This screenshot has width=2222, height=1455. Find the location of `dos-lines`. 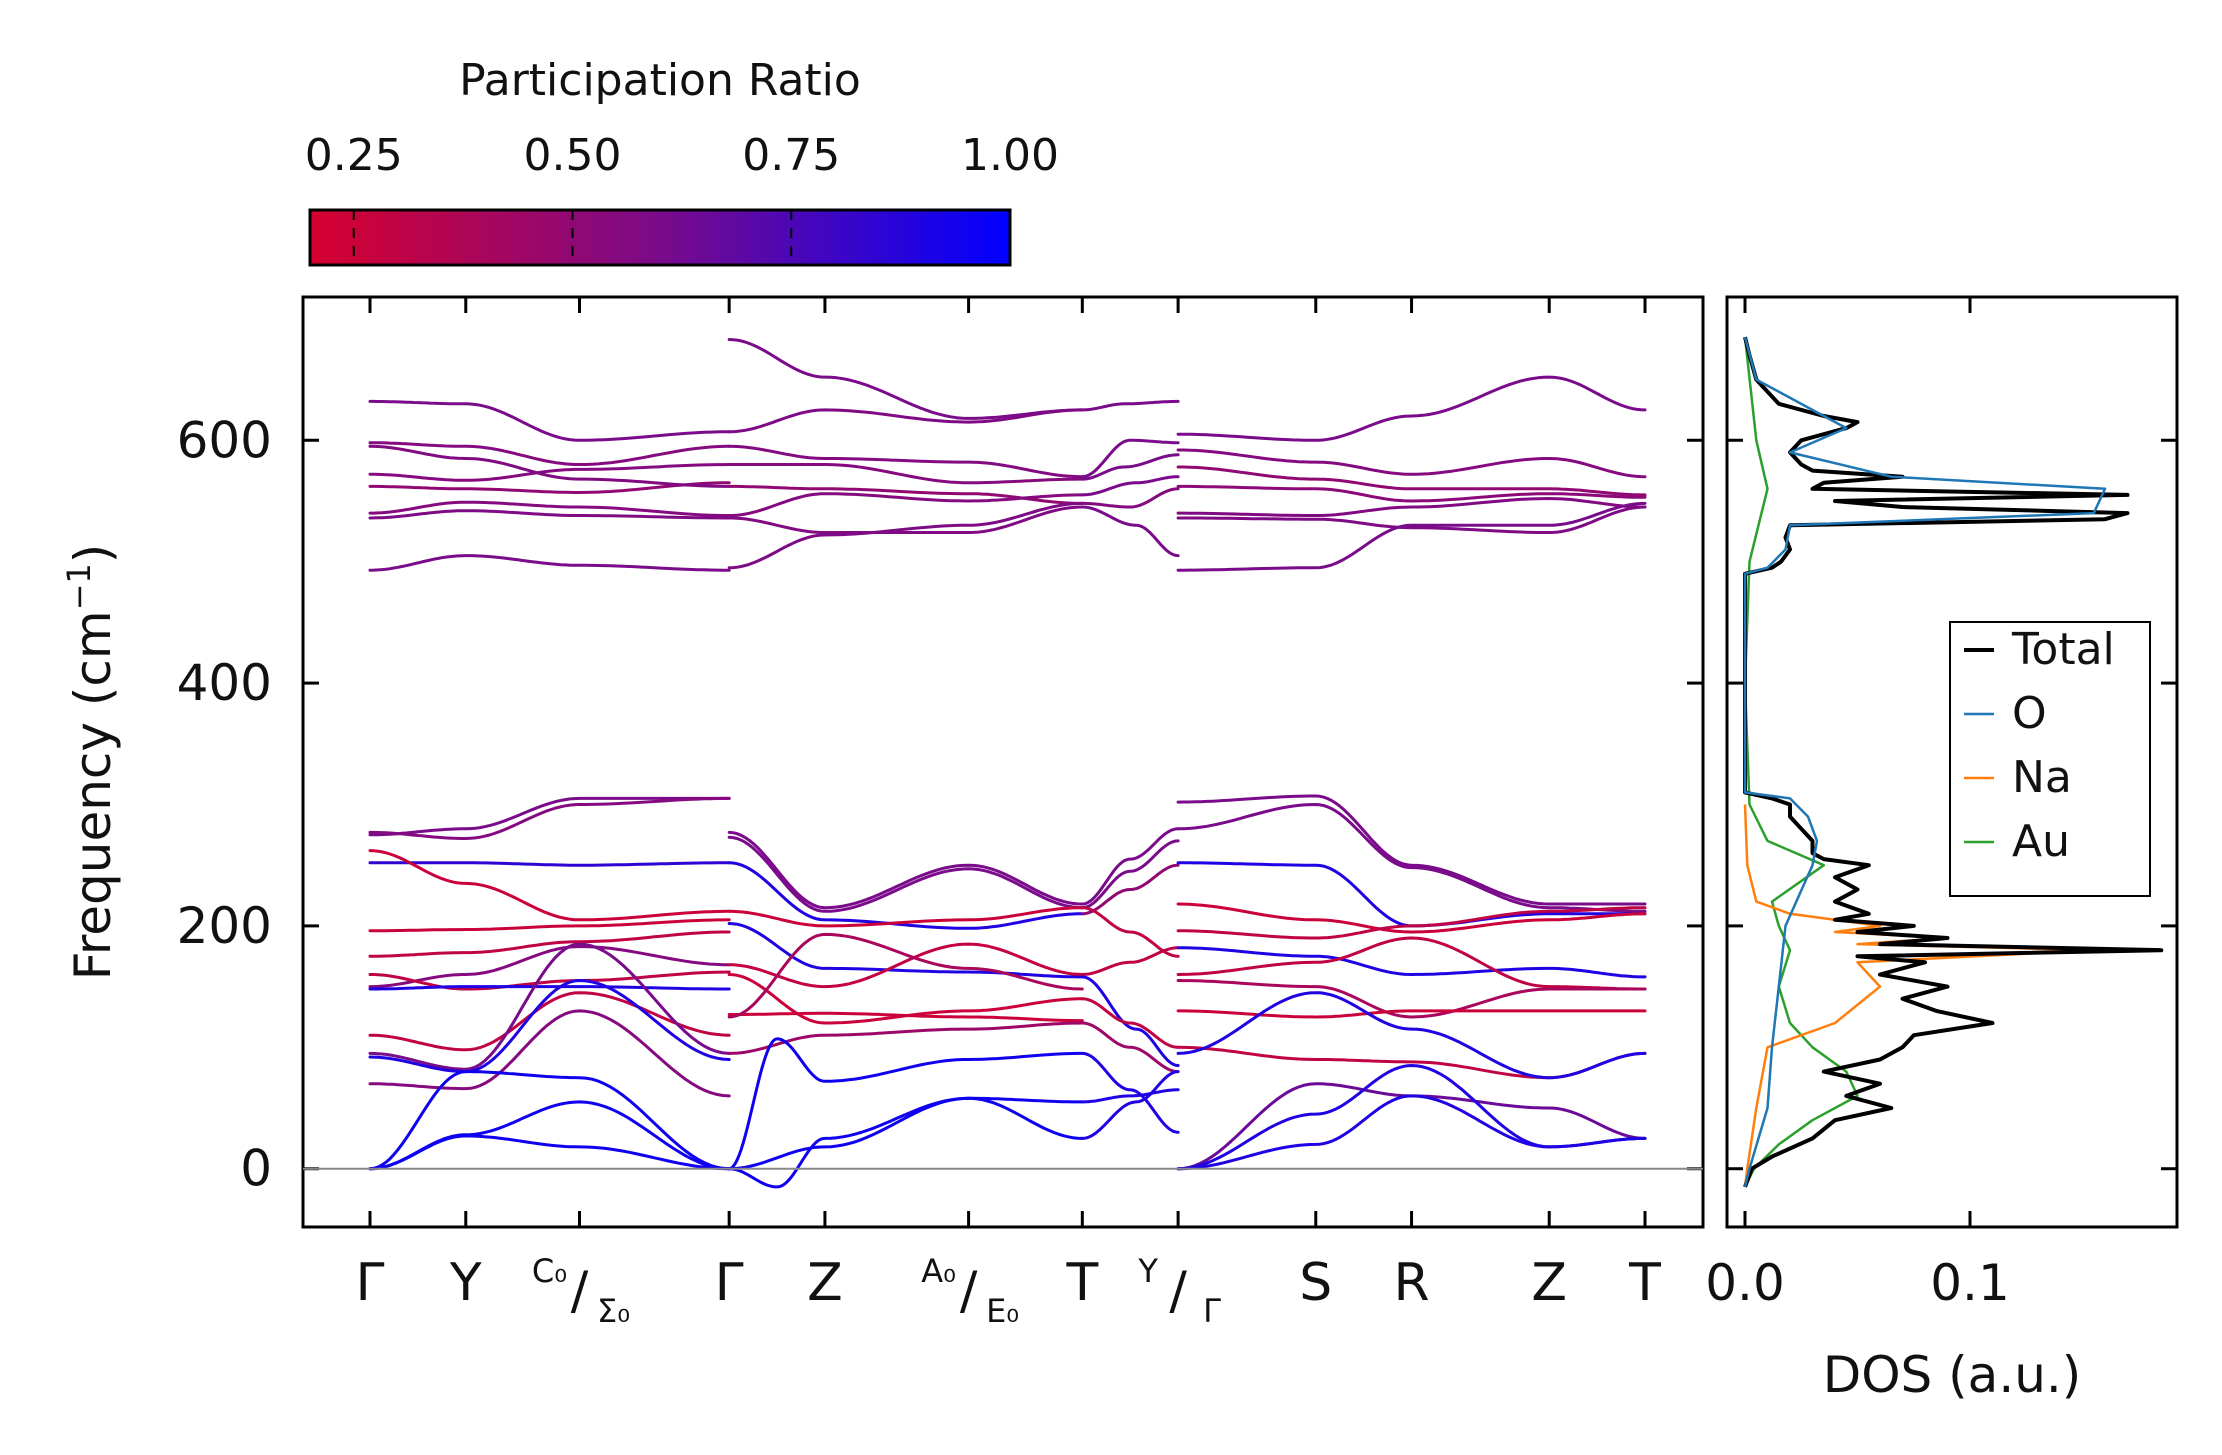

dos-lines is located at coordinates (1953, 762).